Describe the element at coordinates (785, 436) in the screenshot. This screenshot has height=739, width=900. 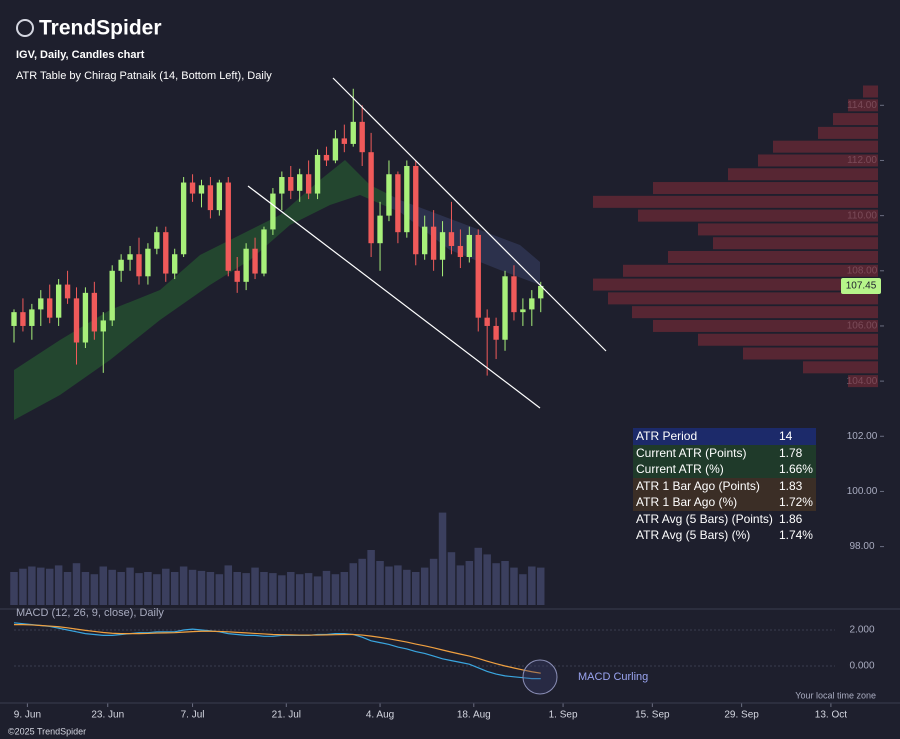
I see `table-cell: 14` at that location.